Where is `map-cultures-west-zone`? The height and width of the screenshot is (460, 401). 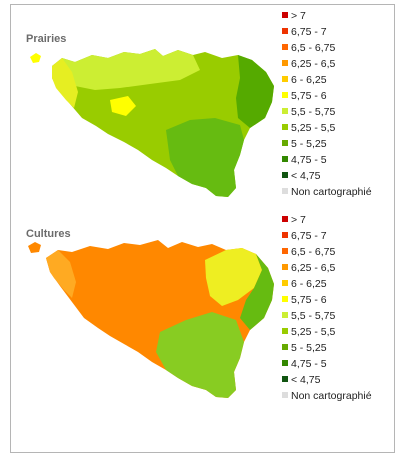 map-cultures-west-zone is located at coordinates (61, 274).